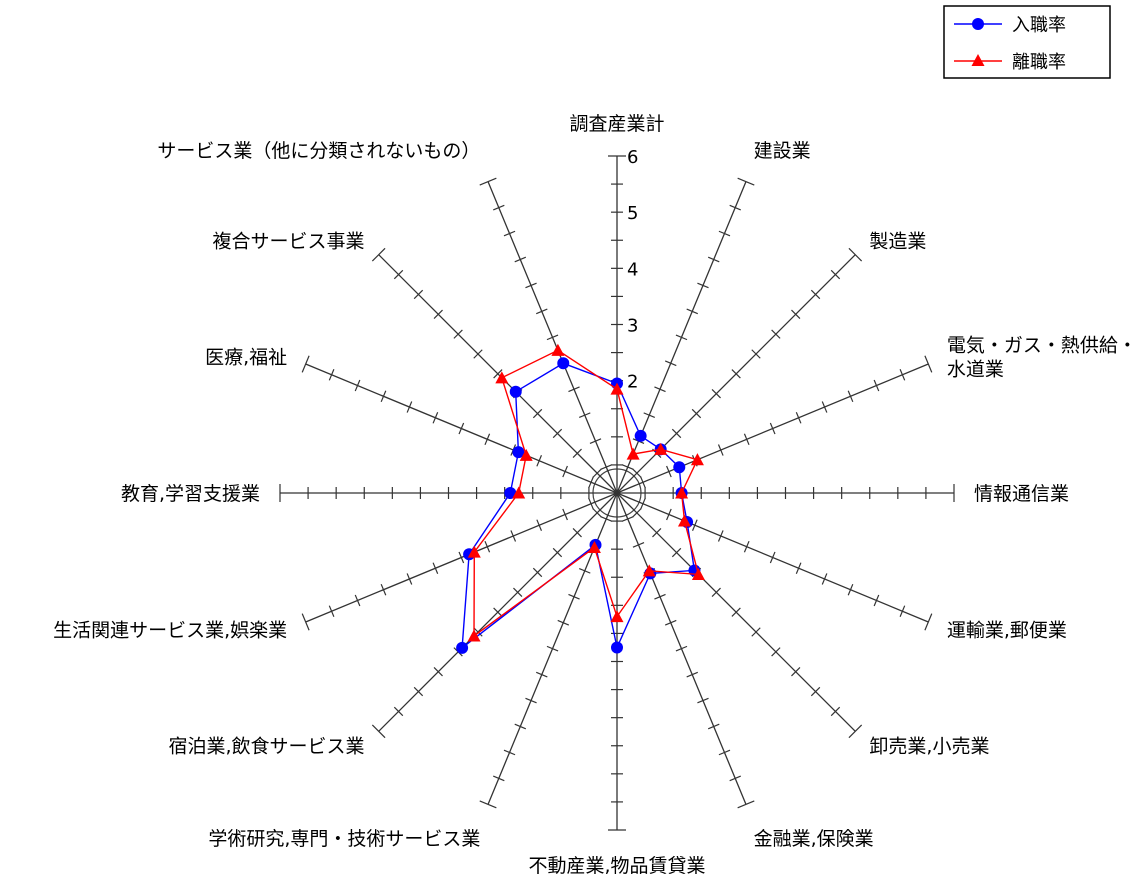  I want to click on radar-axis-label-line: 金融業,保険業, so click(814, 839).